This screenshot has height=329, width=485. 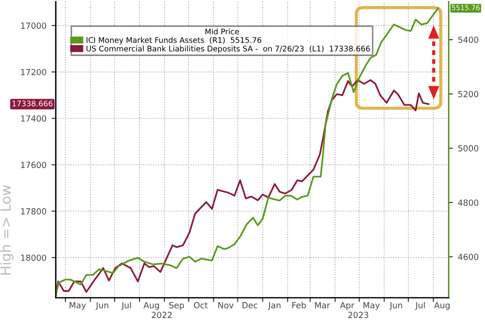 I want to click on y-tick-label: 17600, so click(x=33, y=165).